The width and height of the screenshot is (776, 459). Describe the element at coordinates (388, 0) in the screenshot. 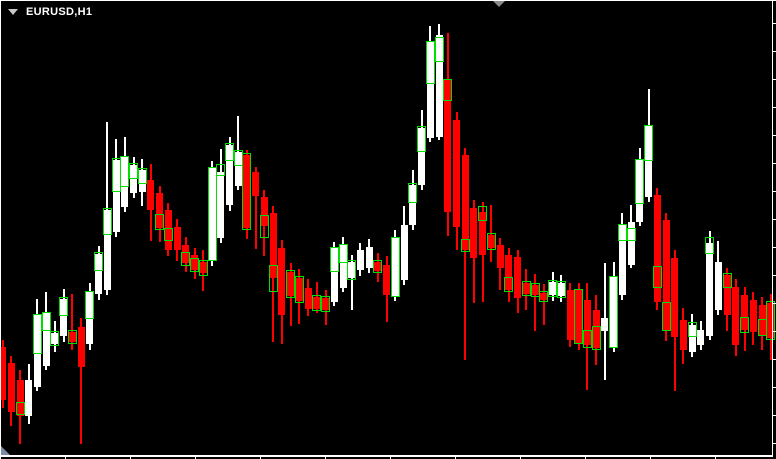

I see `chart-border-top` at that location.